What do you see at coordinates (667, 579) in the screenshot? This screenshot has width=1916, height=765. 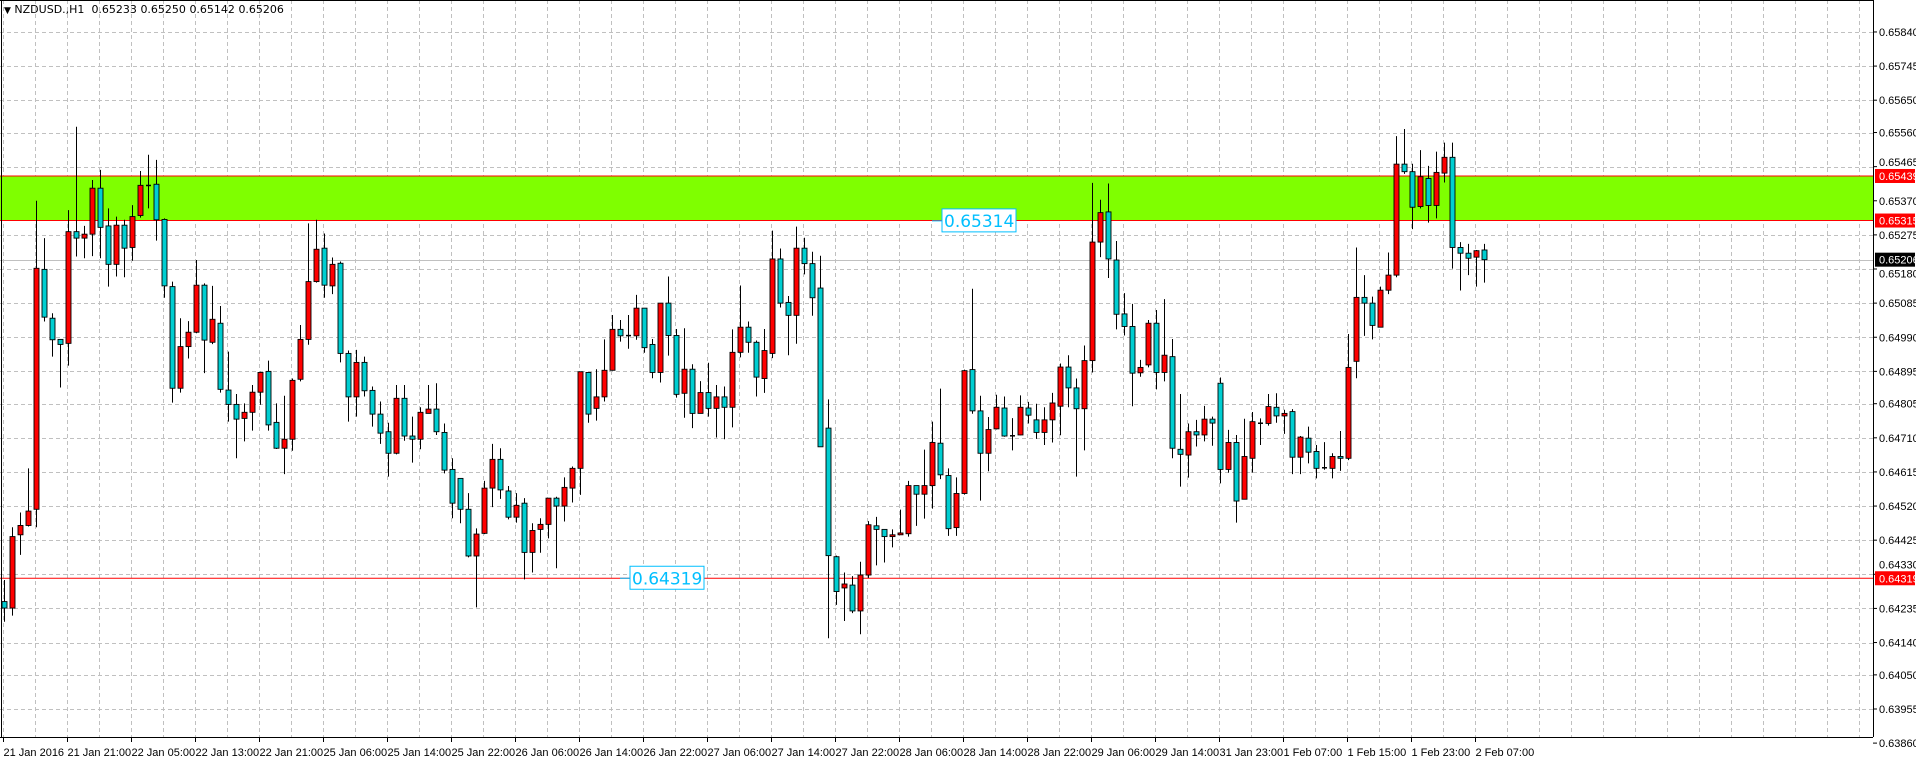 I see `text-label-0.64319: 0.64319` at bounding box center [667, 579].